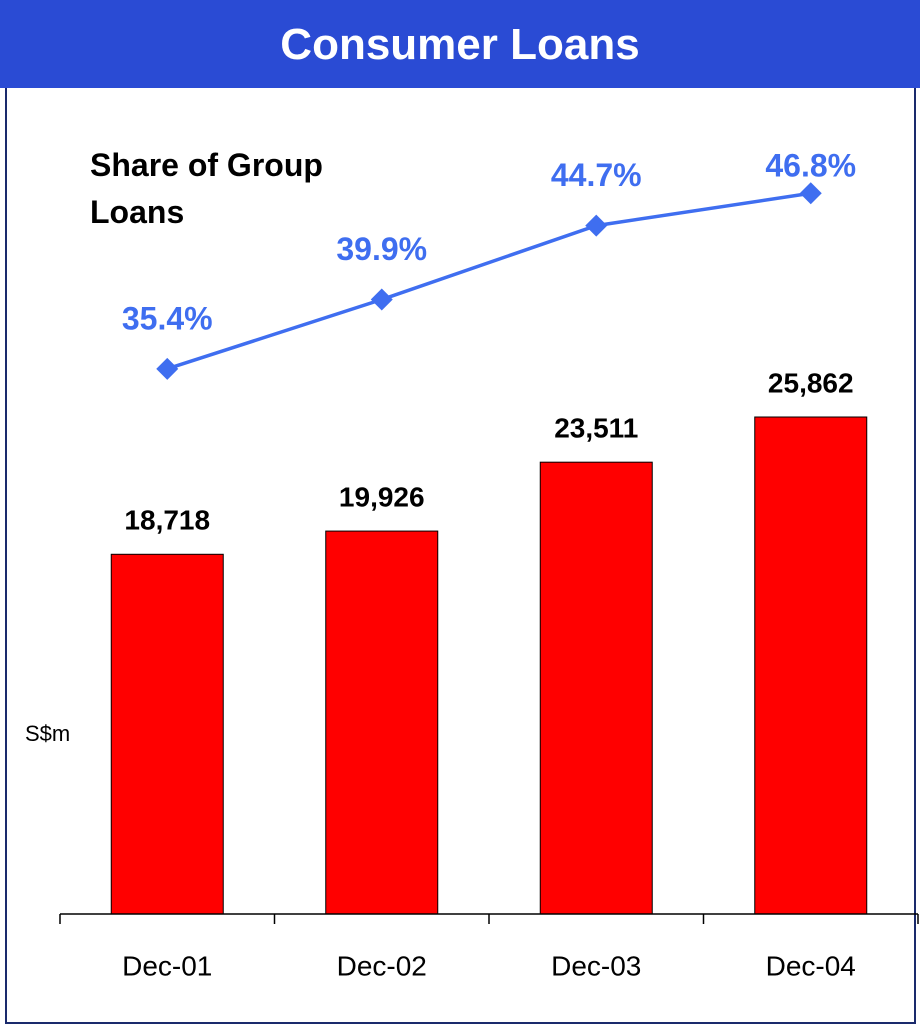 The height and width of the screenshot is (1031, 920). Describe the element at coordinates (596, 965) in the screenshot. I see `x-tick-label: Dec-03` at that location.